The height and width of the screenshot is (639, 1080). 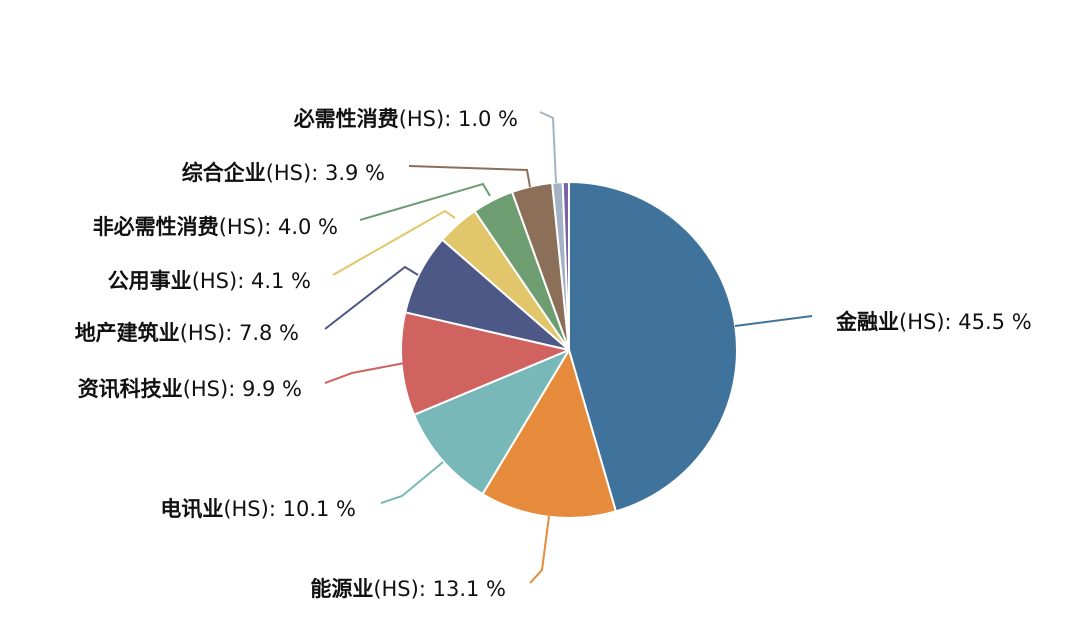 What do you see at coordinates (355, 173) in the screenshot?
I see `slice-label-value: 3.9 %` at bounding box center [355, 173].